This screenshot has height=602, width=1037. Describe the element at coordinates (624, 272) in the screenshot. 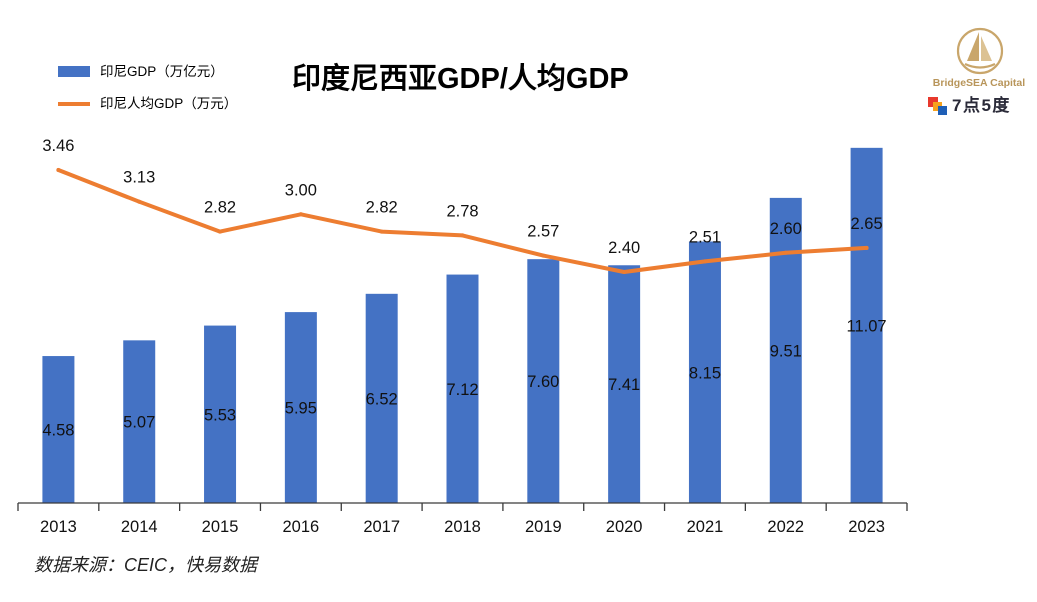

I see `per-capita-point-2020` at that location.